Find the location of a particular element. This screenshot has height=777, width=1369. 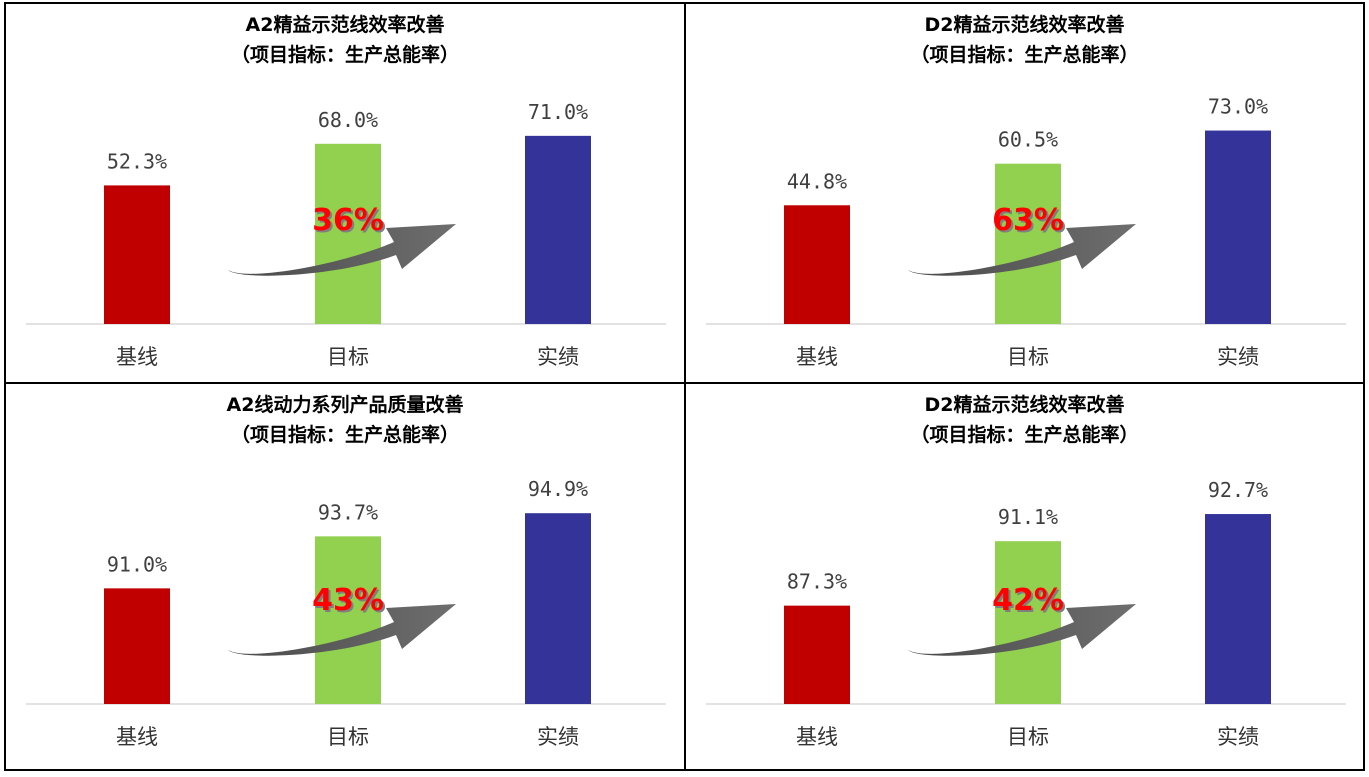

data-label-2: 68.0% is located at coordinates (348, 120).